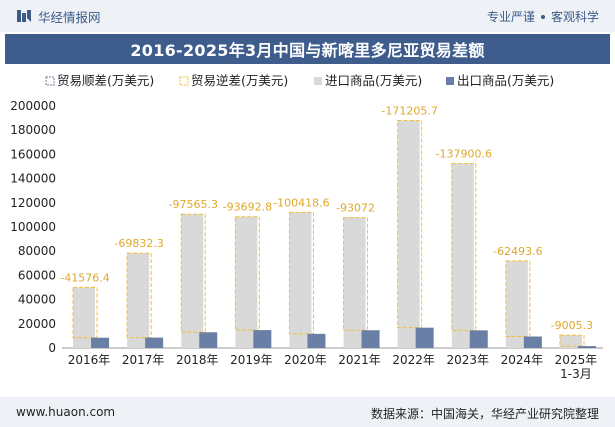  I want to click on x-tick-label: 2018年, so click(197, 360).